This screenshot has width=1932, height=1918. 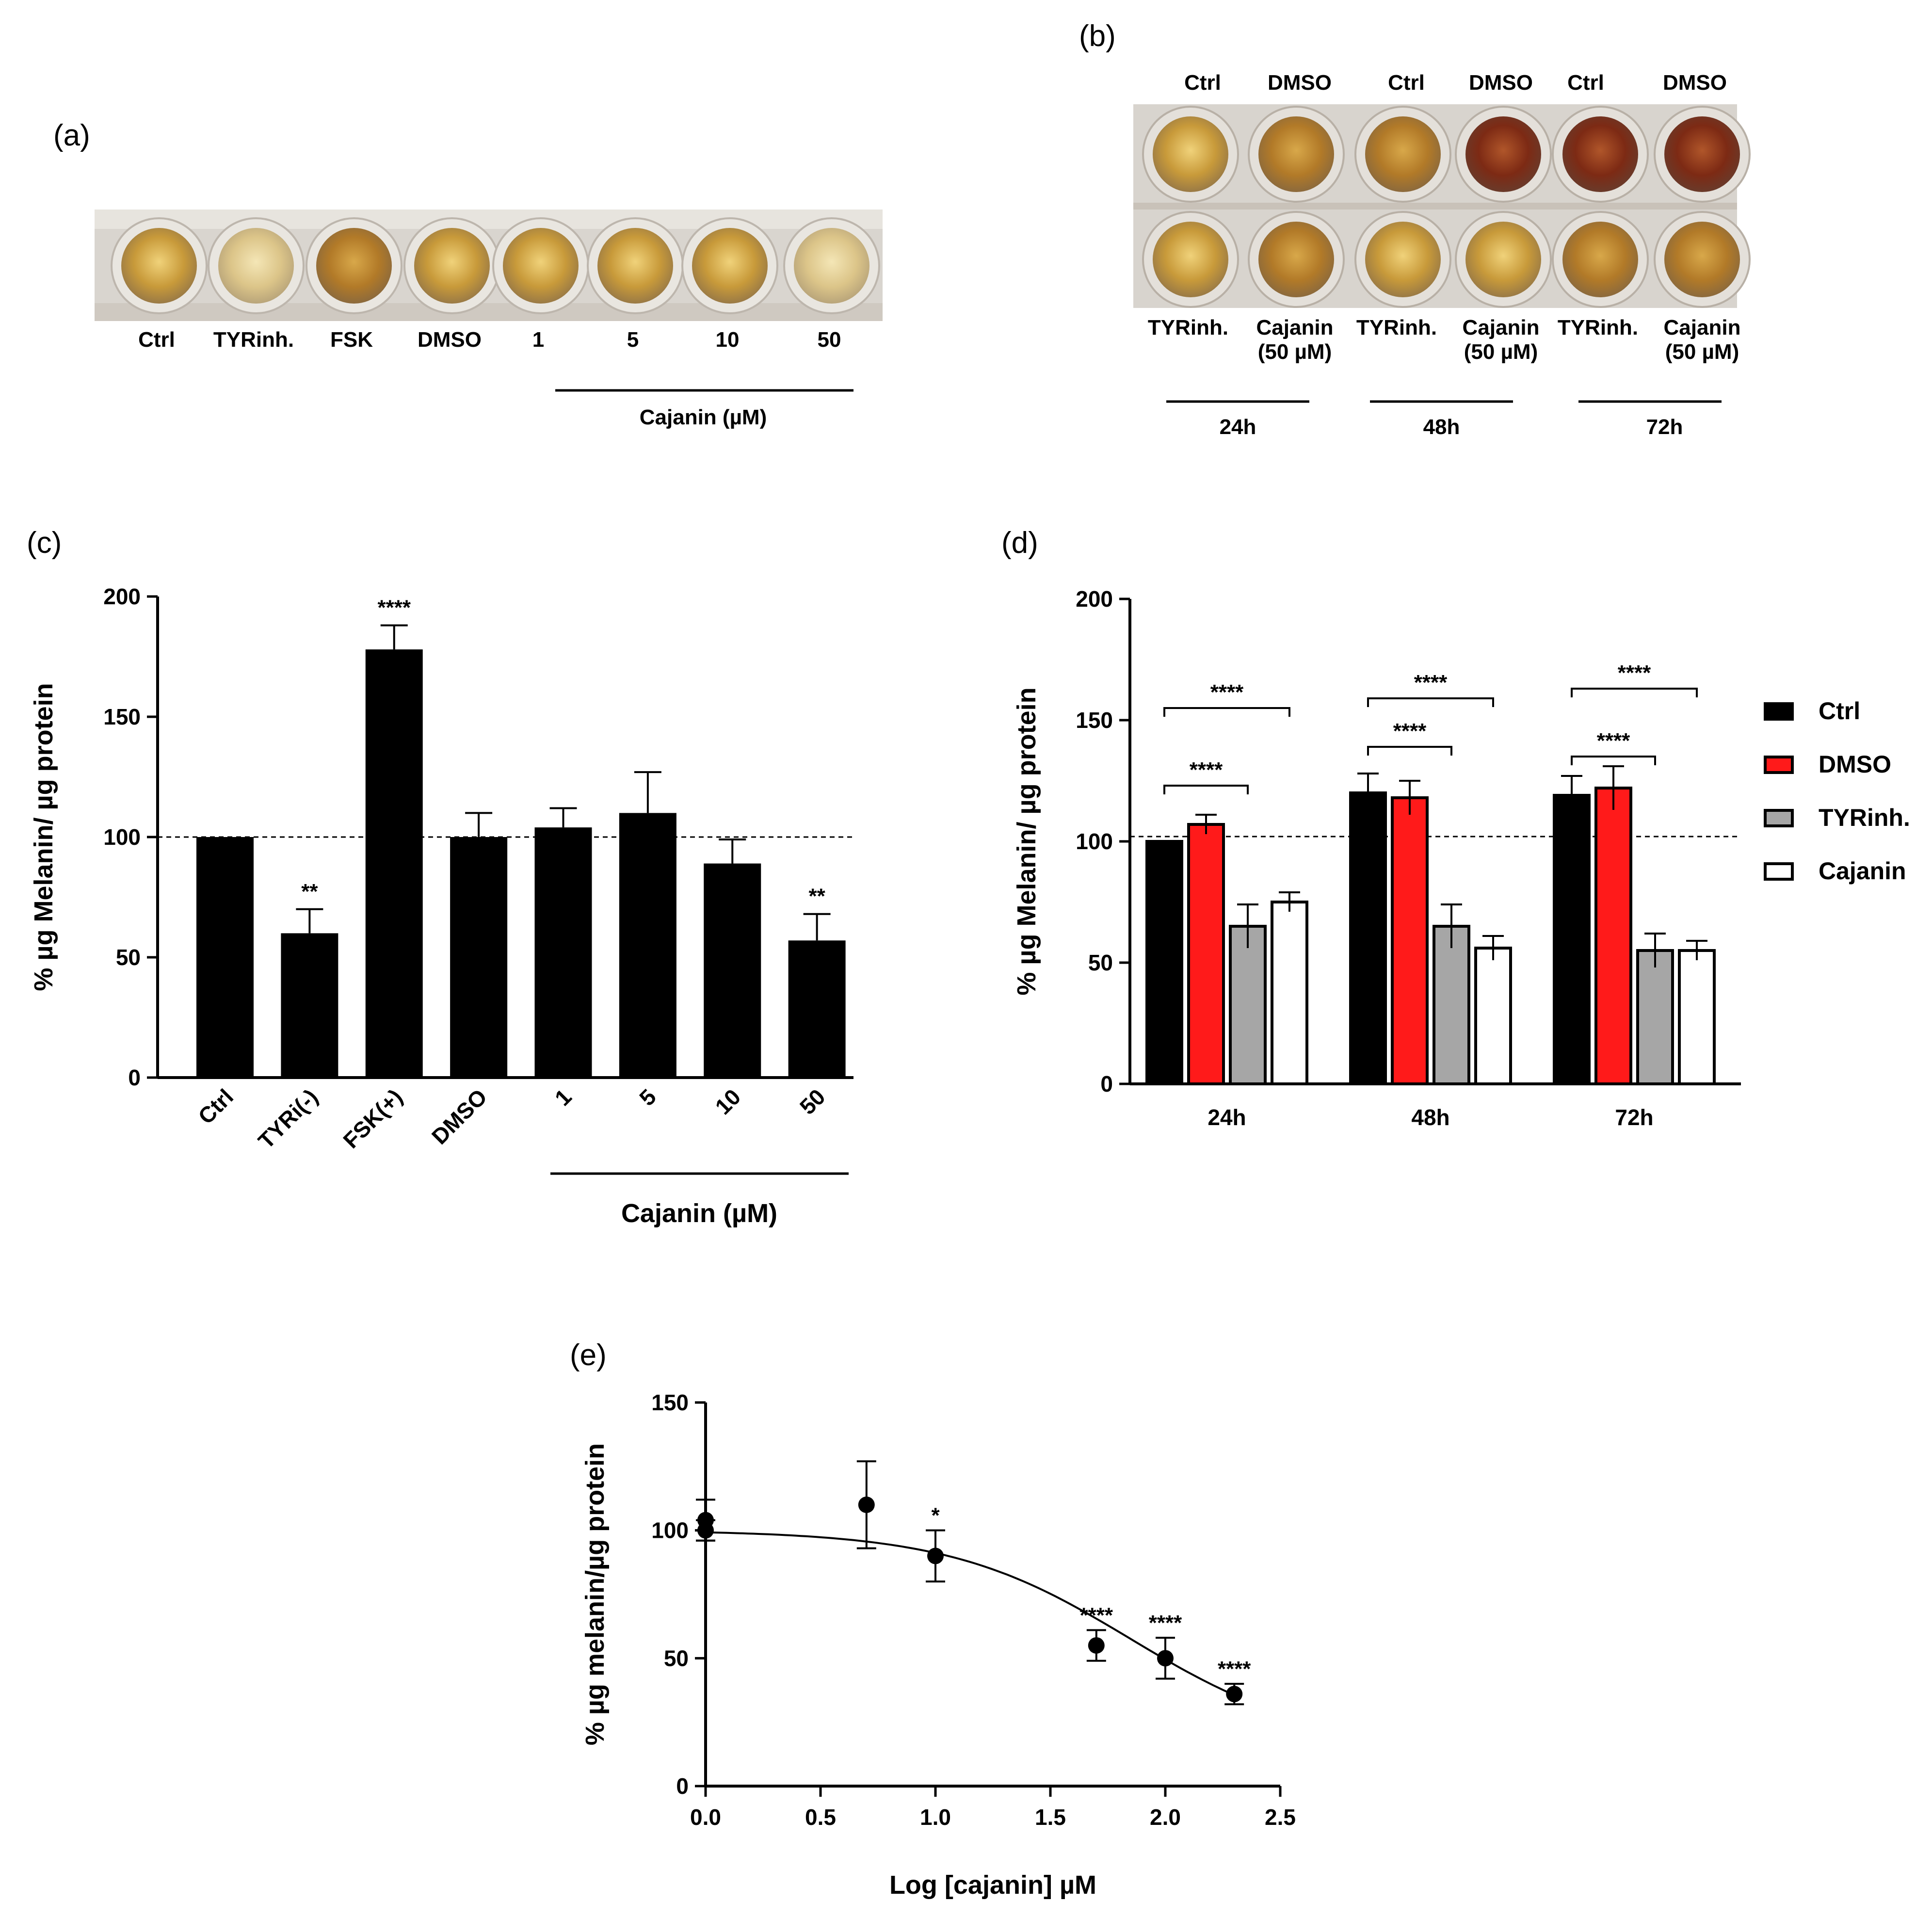 I want to click on e-x-tick-label: 1.0, so click(x=935, y=1817).